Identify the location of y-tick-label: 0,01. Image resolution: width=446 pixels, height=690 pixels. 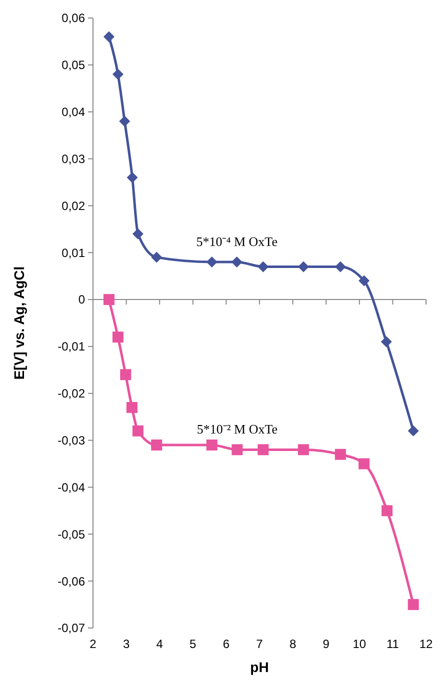
(74, 253).